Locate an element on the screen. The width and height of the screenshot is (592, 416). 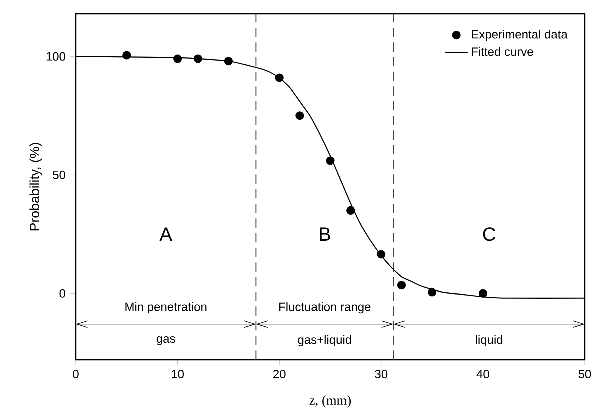
annotation: liquid is located at coordinates (489, 341).